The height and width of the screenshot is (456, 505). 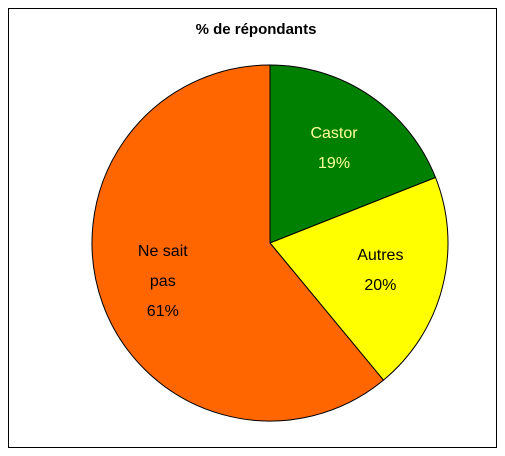 I want to click on value-label: 61%, so click(x=162, y=311).